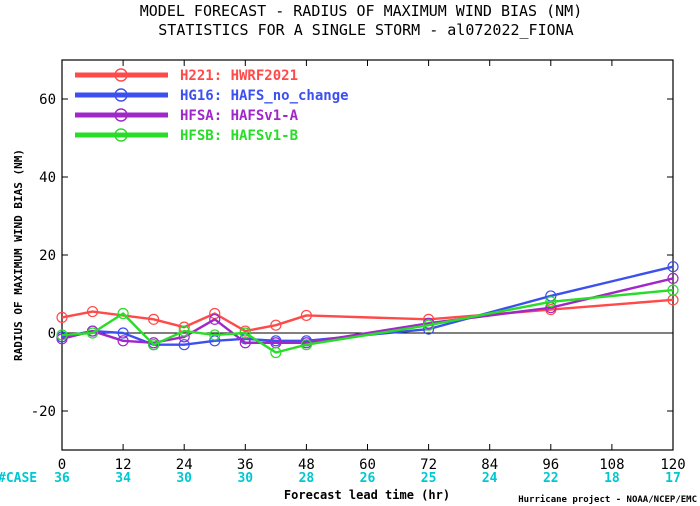 The image size is (700, 506). What do you see at coordinates (429, 478) in the screenshot?
I see `case-count: 25` at bounding box center [429, 478].